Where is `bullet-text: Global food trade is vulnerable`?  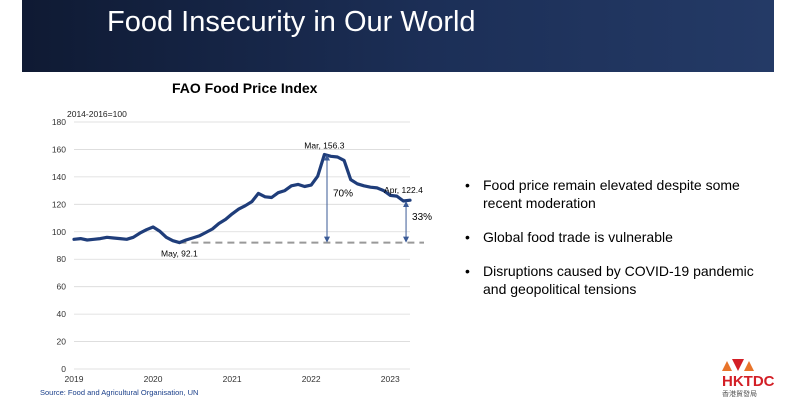
bullet-text: Global food trade is vulnerable is located at coordinates (578, 237).